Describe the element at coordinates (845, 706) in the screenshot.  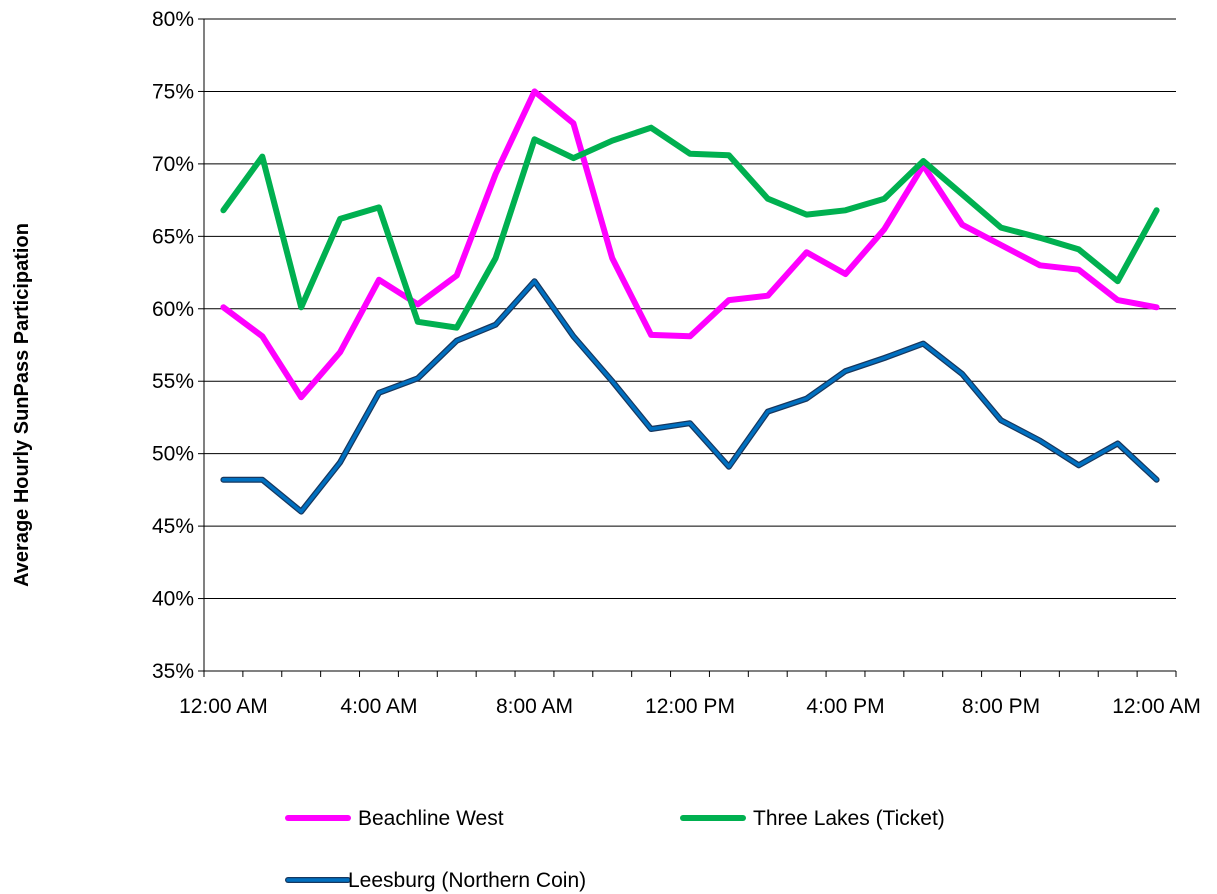
I see `x-tick-label: 4:00 PM` at that location.